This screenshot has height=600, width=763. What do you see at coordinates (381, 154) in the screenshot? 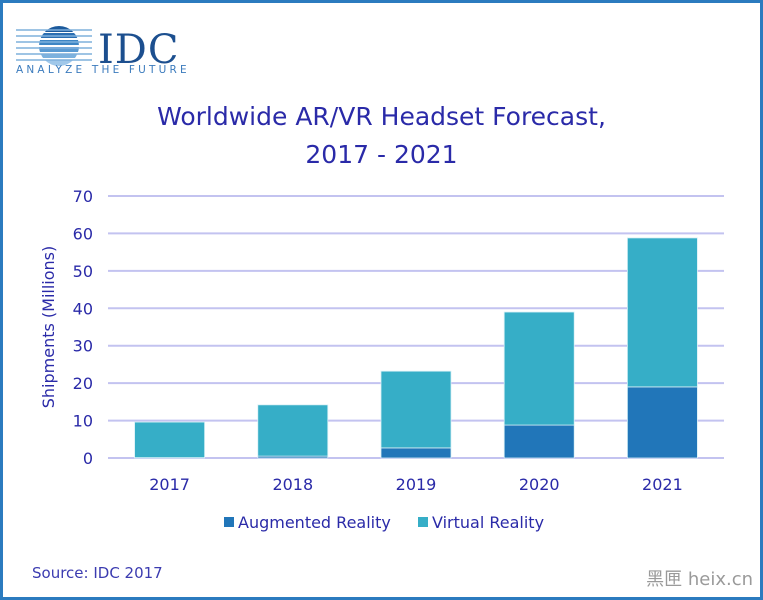
I see `chart-title-line2: 2017 - 2021` at bounding box center [381, 154].